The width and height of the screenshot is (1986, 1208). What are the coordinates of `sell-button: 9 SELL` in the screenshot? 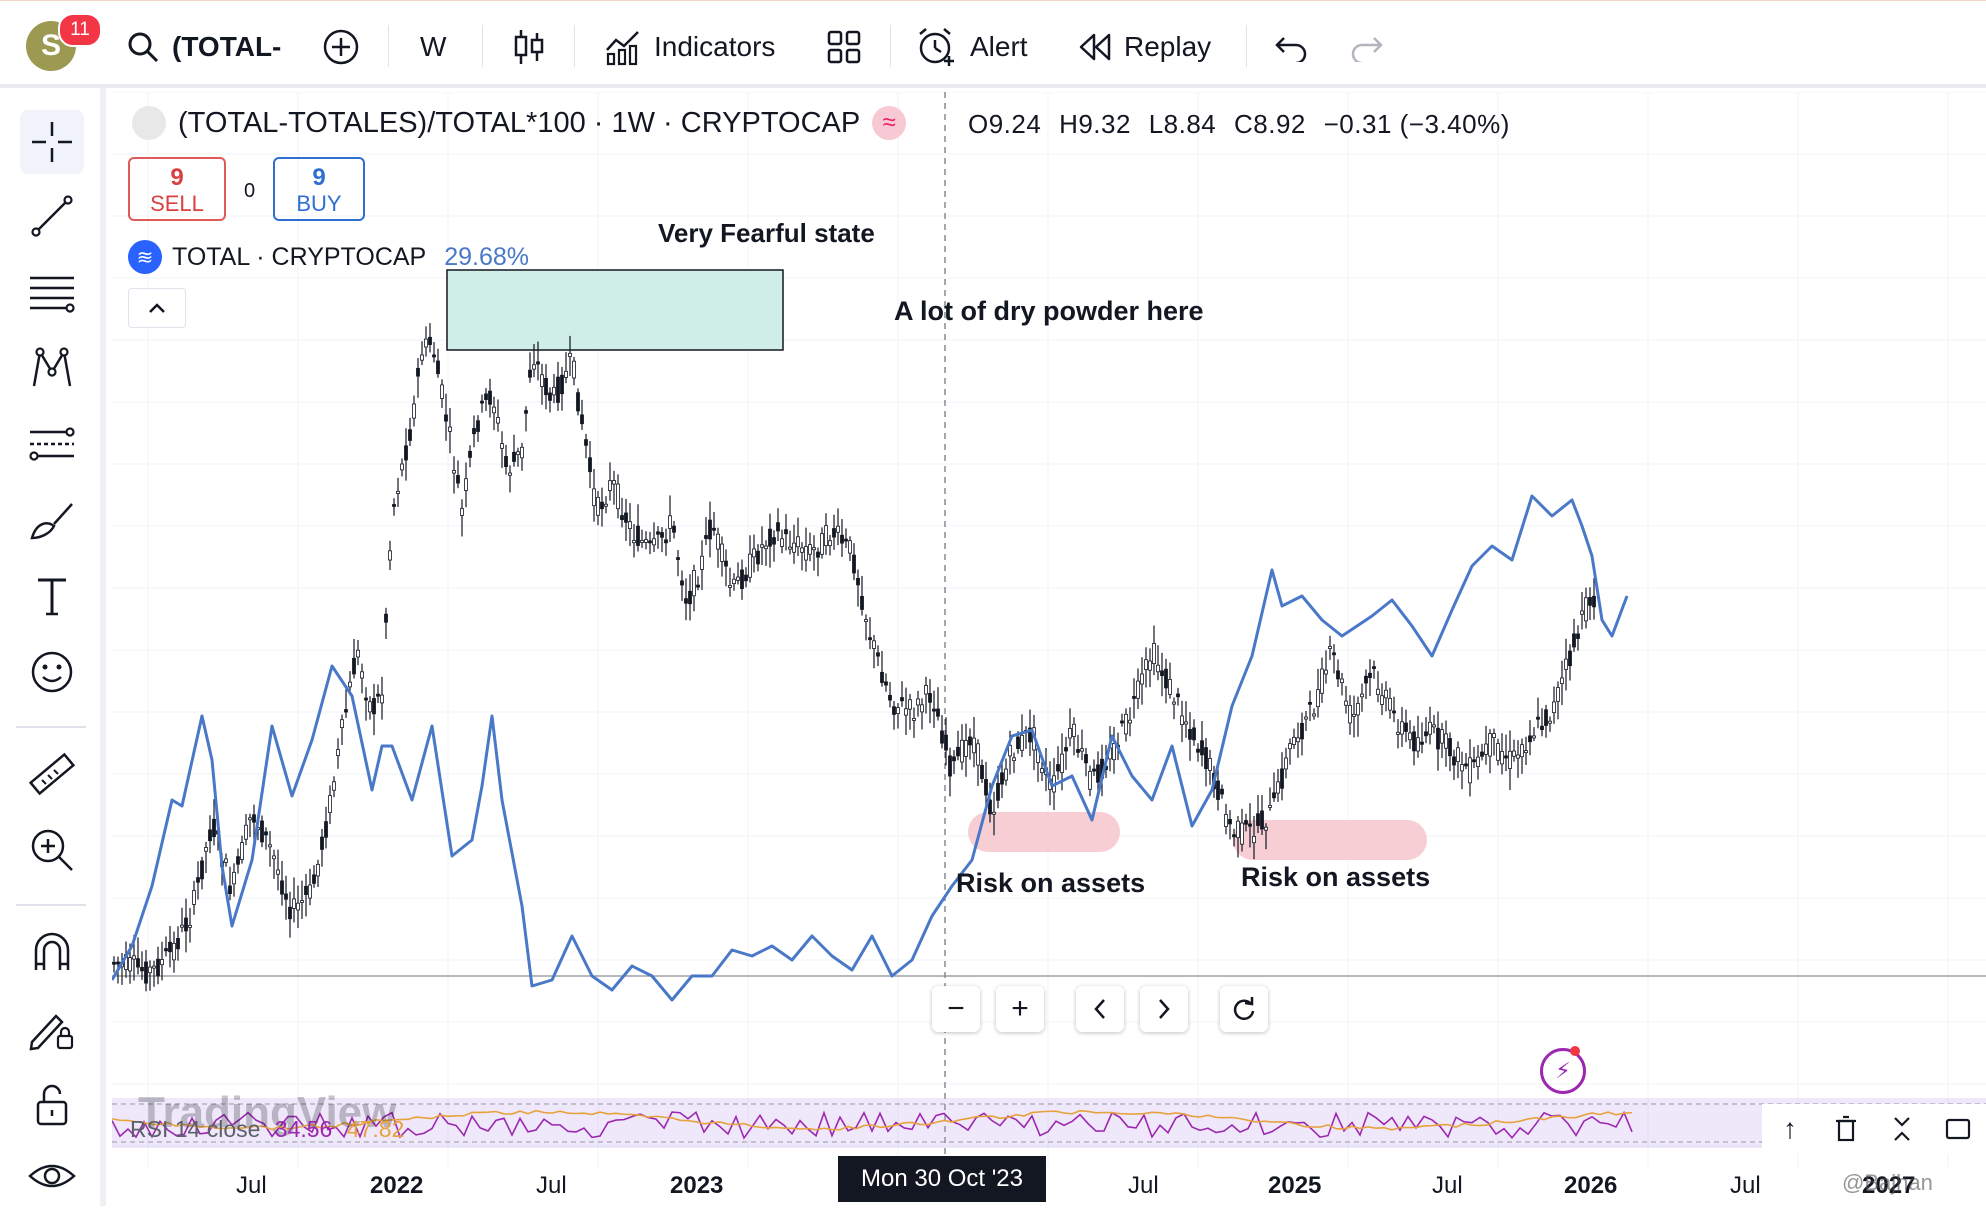 It's located at (177, 189).